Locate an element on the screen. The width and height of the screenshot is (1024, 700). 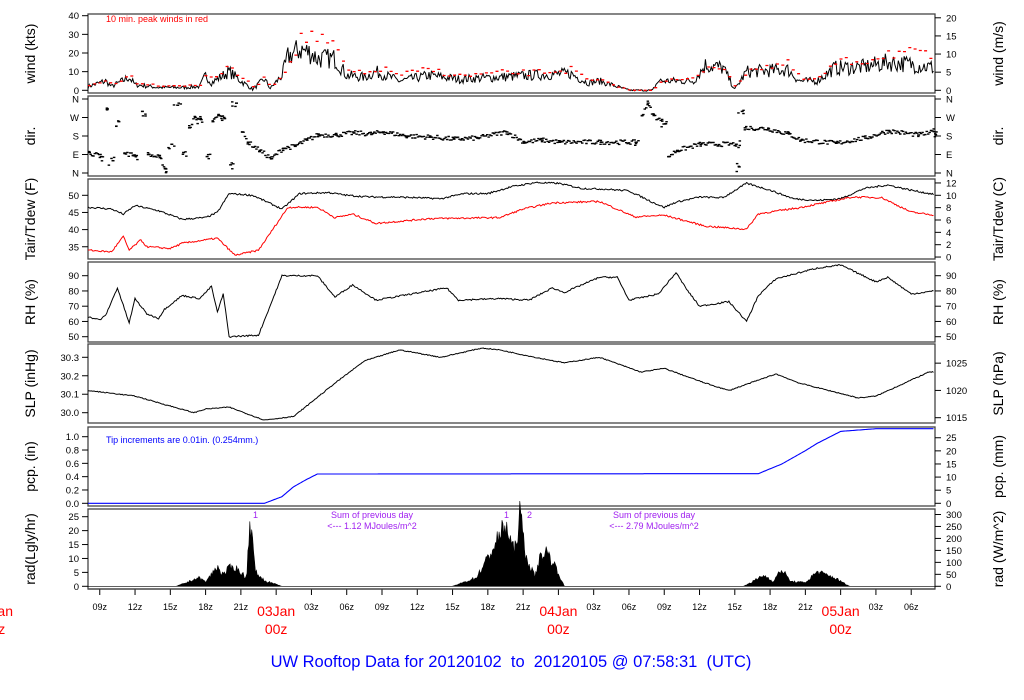
pcp-left-tick-label: 0.4 is located at coordinates (72, 477).